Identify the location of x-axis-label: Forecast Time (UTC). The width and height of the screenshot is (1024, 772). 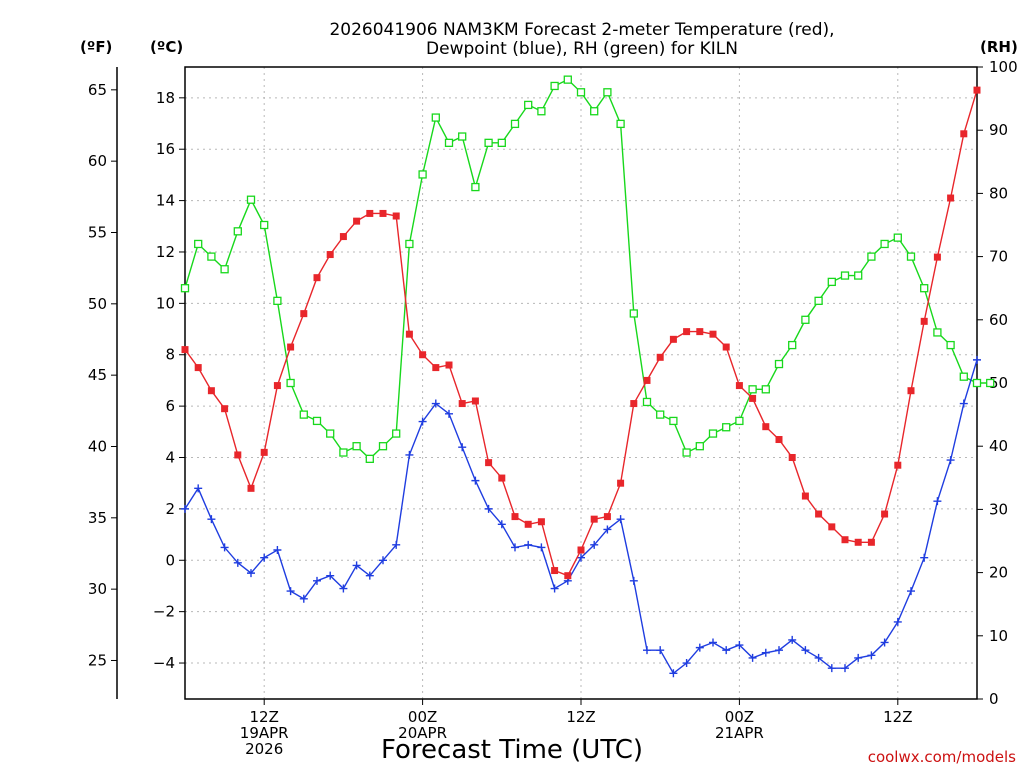
(512, 750).